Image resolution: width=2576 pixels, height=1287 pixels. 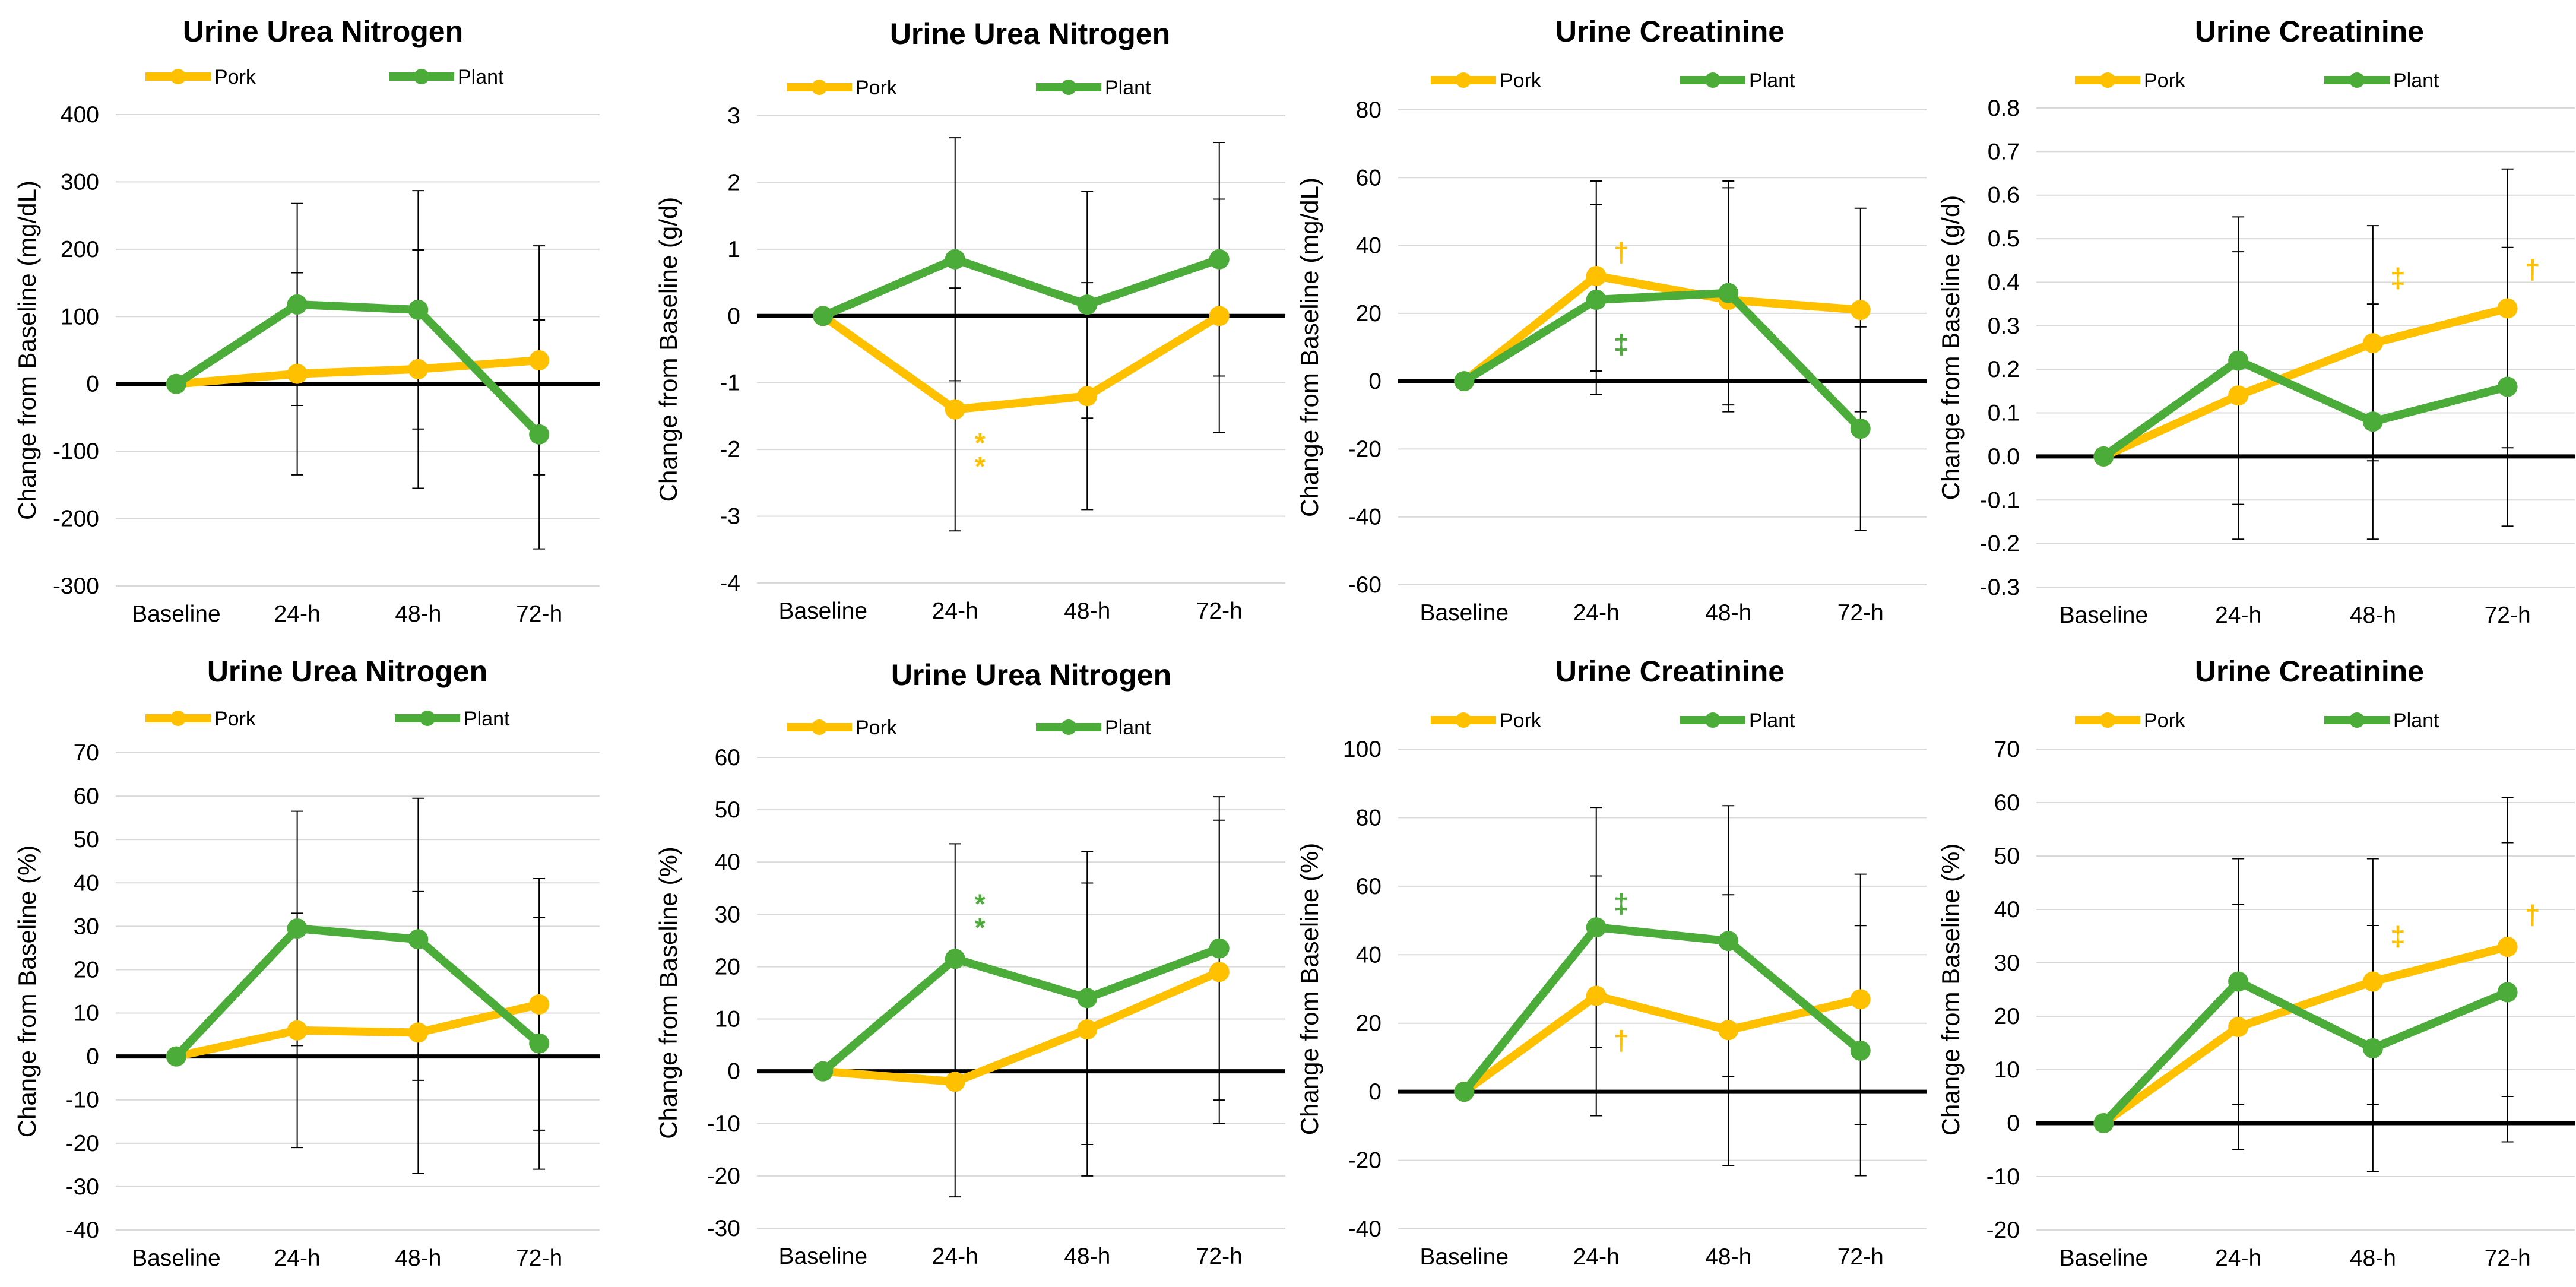 I want to click on y-tick-label: -30, so click(x=724, y=1228).